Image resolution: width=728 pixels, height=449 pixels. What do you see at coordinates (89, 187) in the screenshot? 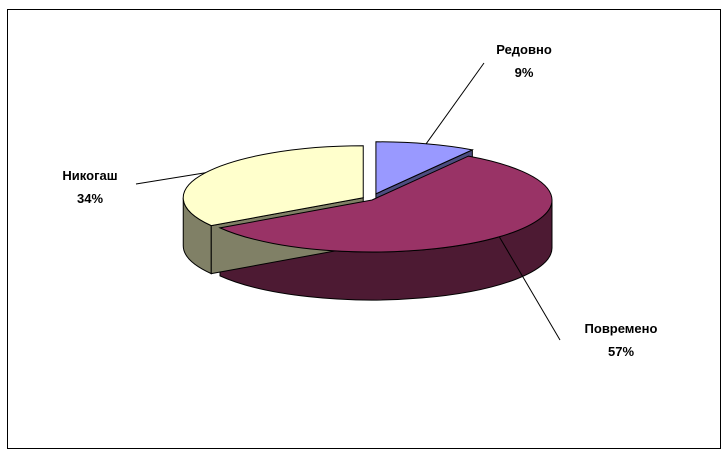
I see `data-label-nikogash: Никогаш 34%` at bounding box center [89, 187].